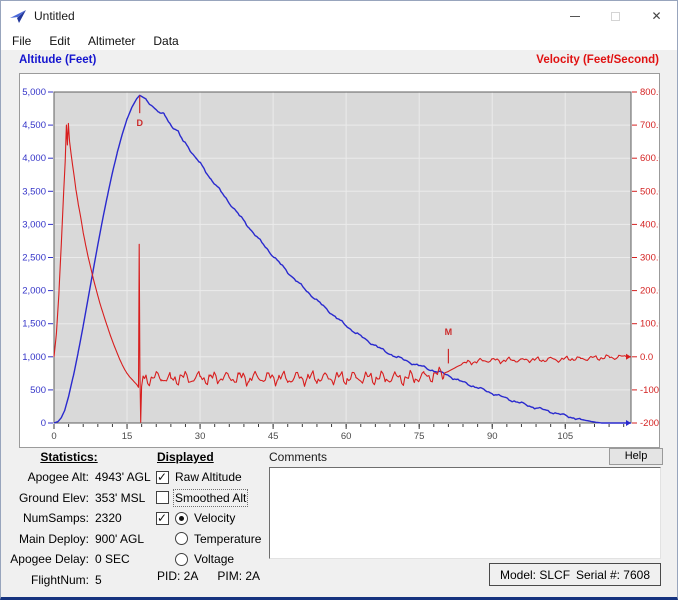  I want to click on stat-value: 2320, so click(108, 518).